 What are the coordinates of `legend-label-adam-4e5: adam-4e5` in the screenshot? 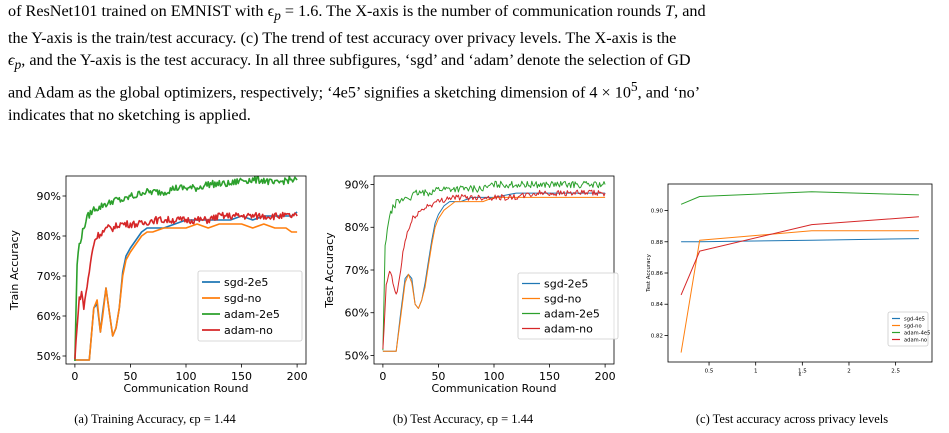 It's located at (917, 333).